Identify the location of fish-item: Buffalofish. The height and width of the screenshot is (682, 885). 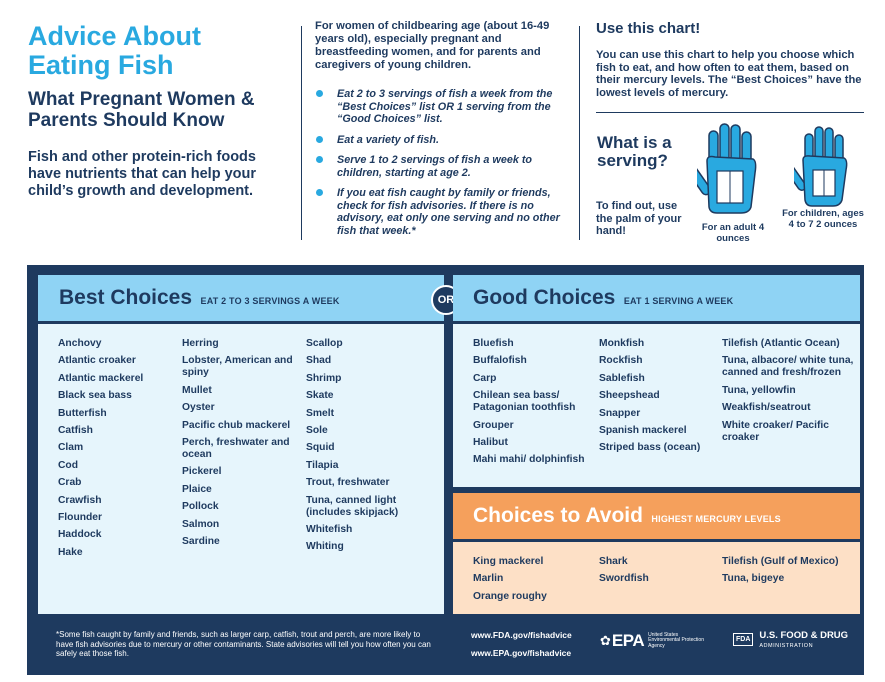
(500, 361).